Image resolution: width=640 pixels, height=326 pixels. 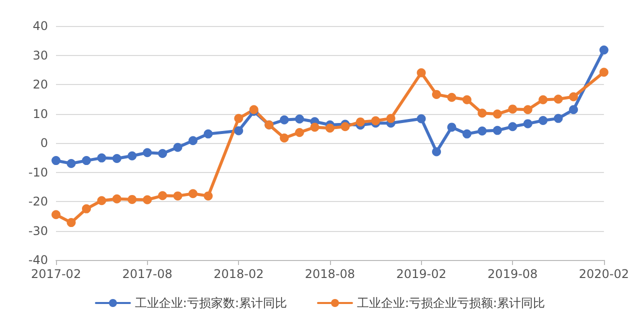 I want to click on y-tick-label: -40, so click(x=38, y=260).